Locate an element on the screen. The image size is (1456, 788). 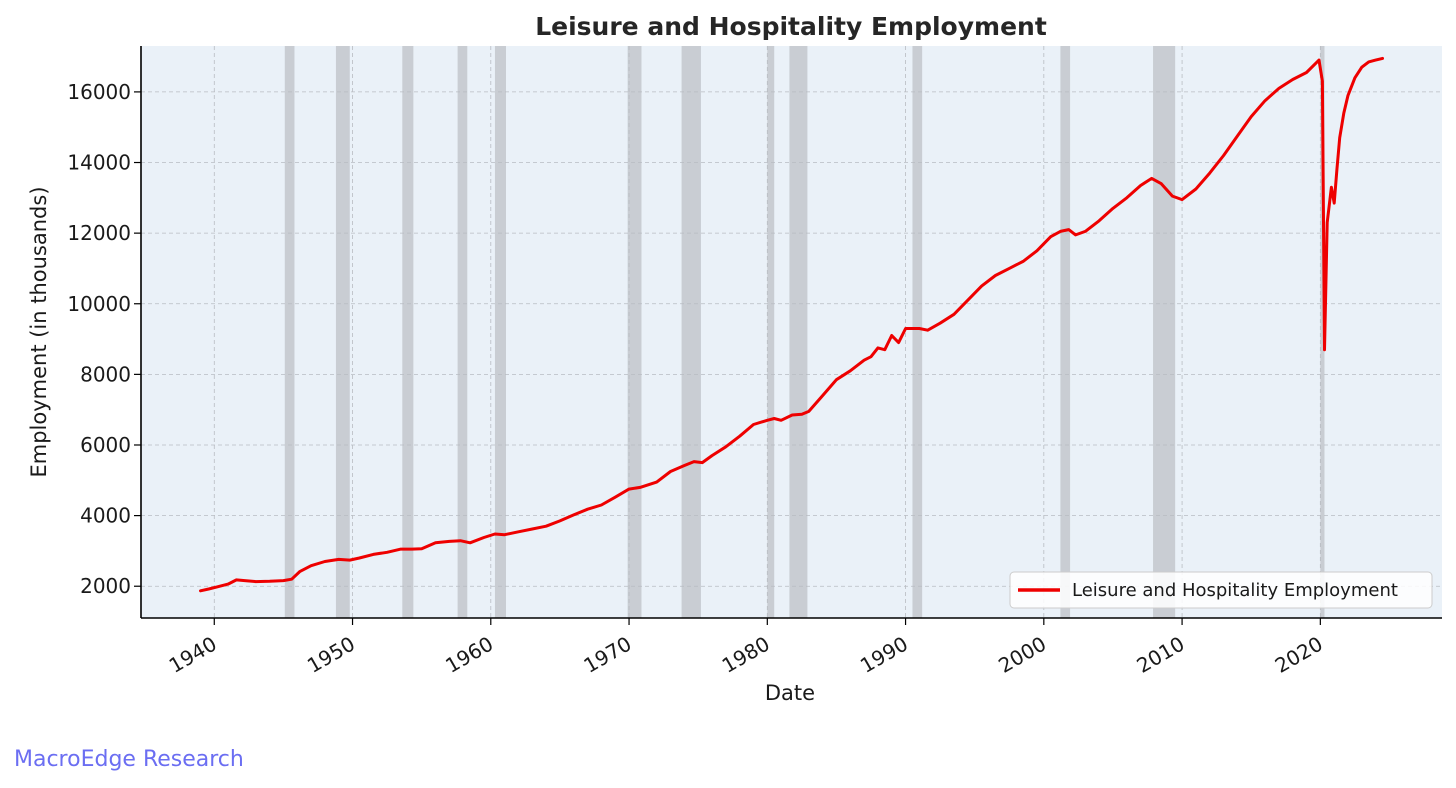
y-tick-label: 2000 is located at coordinates (105, 586).